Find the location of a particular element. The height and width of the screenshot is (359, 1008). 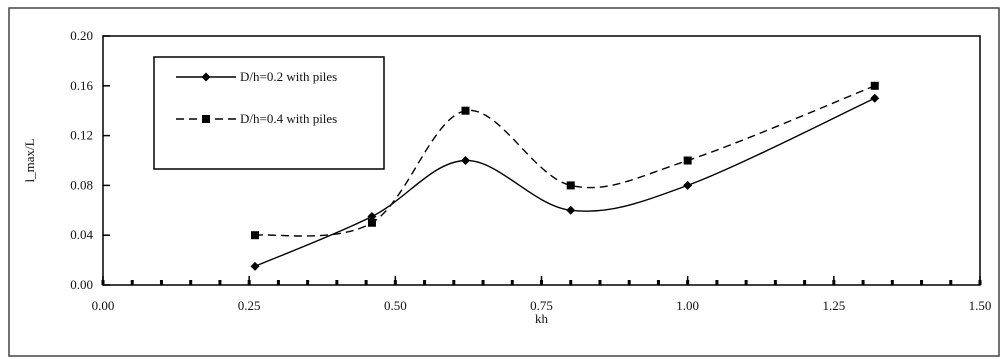

legend-entry: D/h=0.2 with piles is located at coordinates (256, 76).